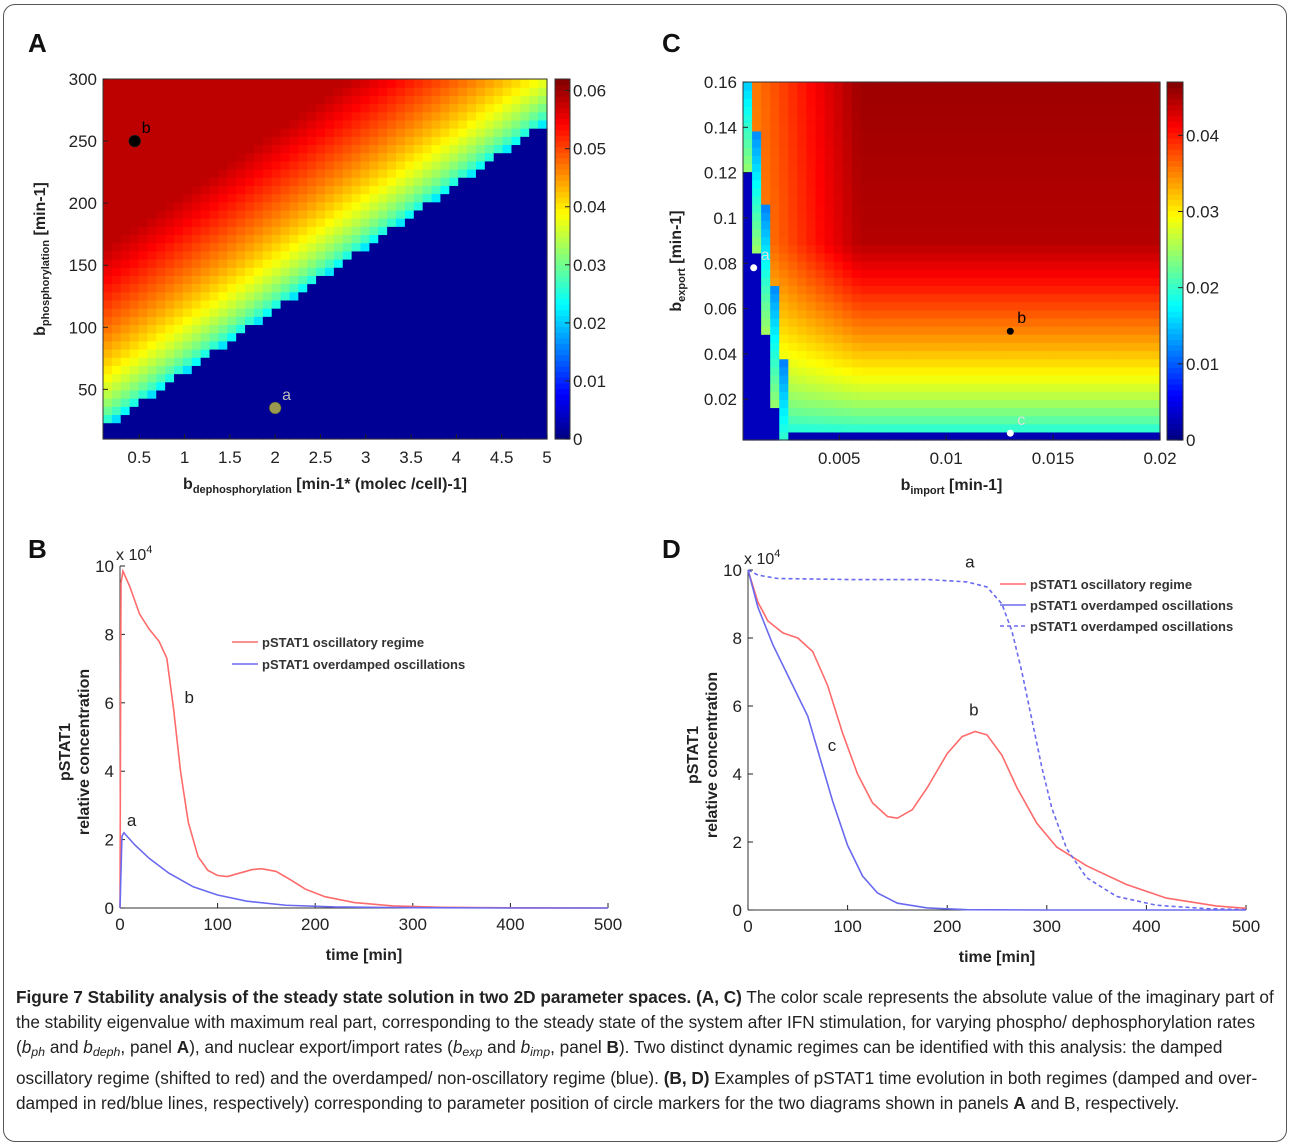  I want to click on y-tick-label: 4, so click(109, 771).